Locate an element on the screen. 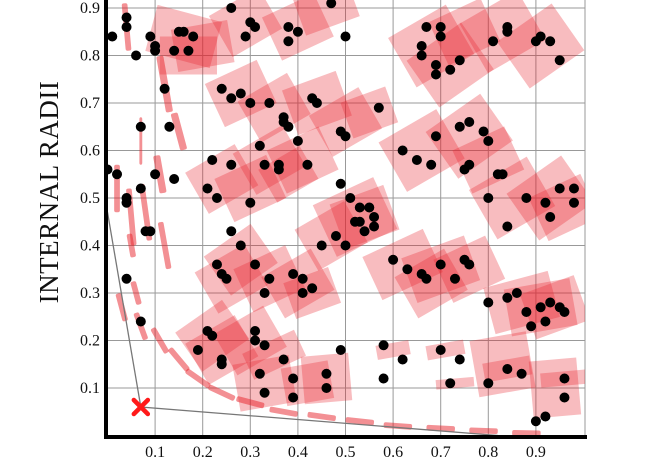 The height and width of the screenshot is (462, 653). y-tick-label: 0.2 is located at coordinates (90, 341).